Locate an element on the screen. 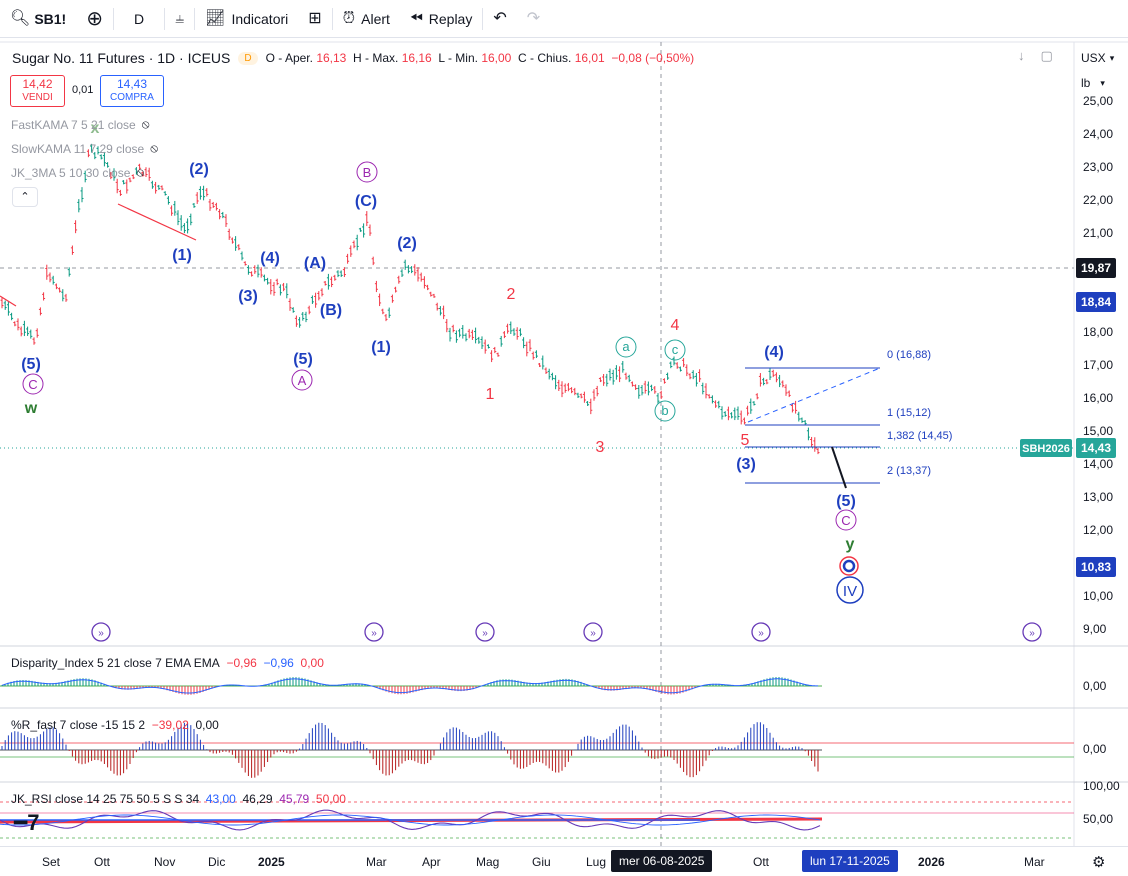 The image size is (1128, 876). target-price: 10,83 is located at coordinates (1096, 567).